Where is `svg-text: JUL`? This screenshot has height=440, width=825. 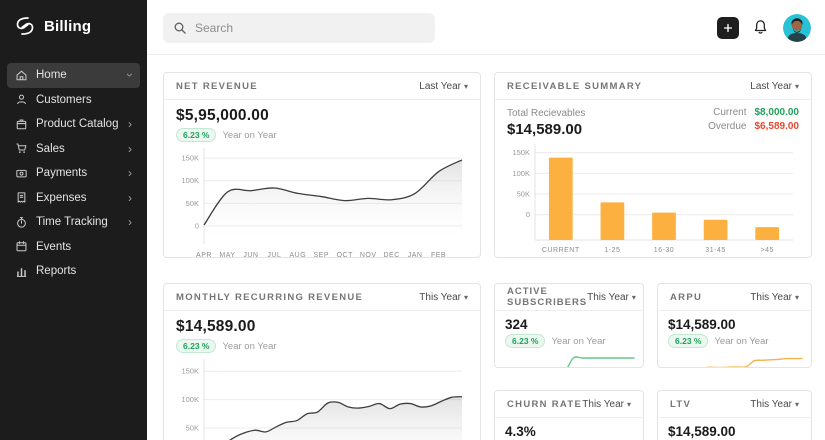
svg-text: JUL is located at coordinates (274, 255).